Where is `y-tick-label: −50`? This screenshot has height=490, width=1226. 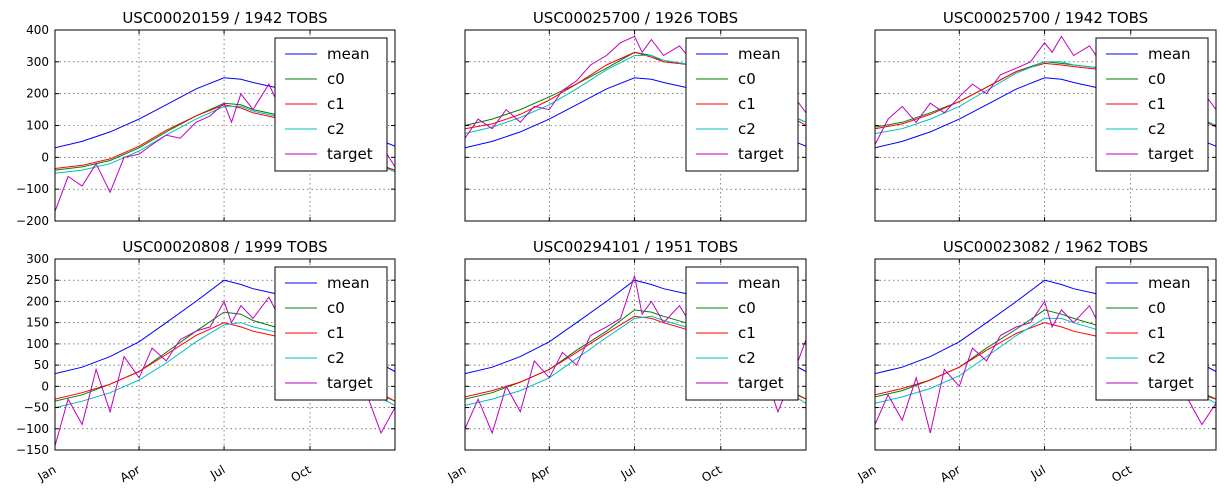 y-tick-label: −50 is located at coordinates (36, 408).